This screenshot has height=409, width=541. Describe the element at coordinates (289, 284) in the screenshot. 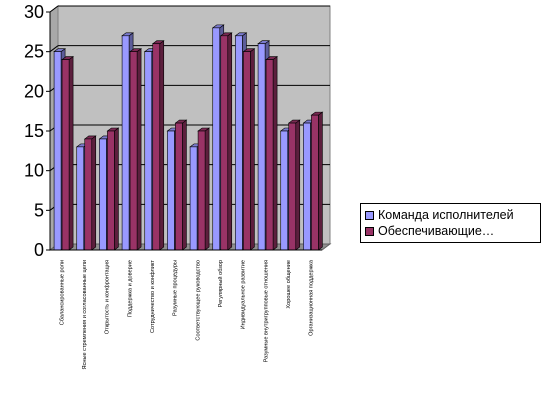

I see `x-tick-label: Хорошее общение` at that location.